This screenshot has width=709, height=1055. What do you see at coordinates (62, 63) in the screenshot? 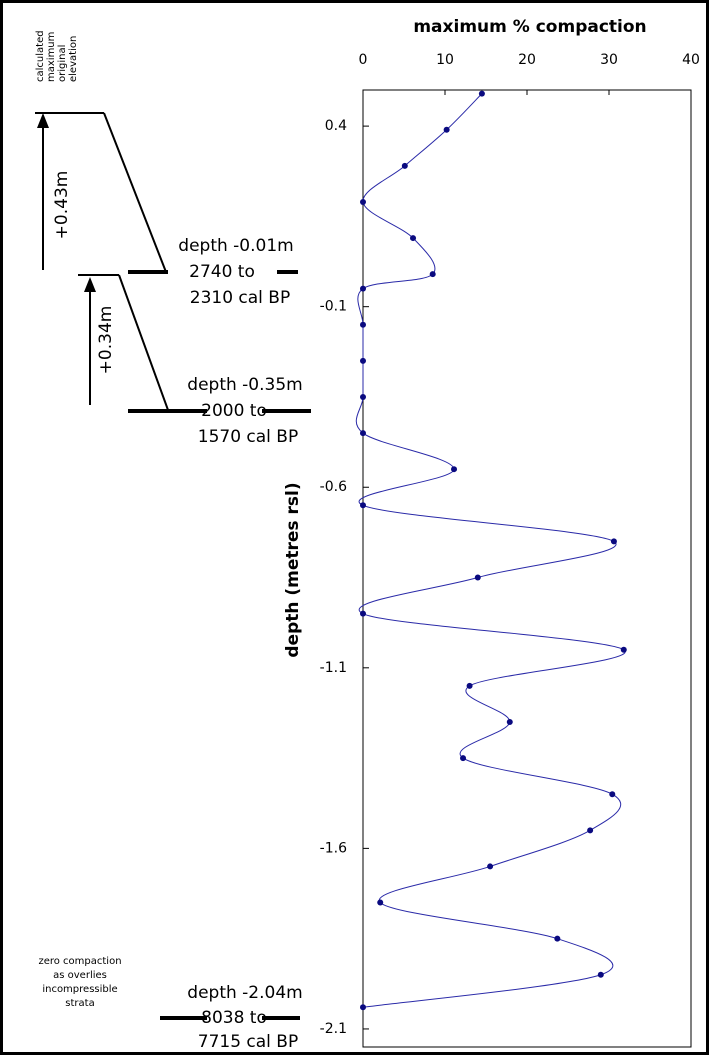
I see `note: original` at bounding box center [62, 63].